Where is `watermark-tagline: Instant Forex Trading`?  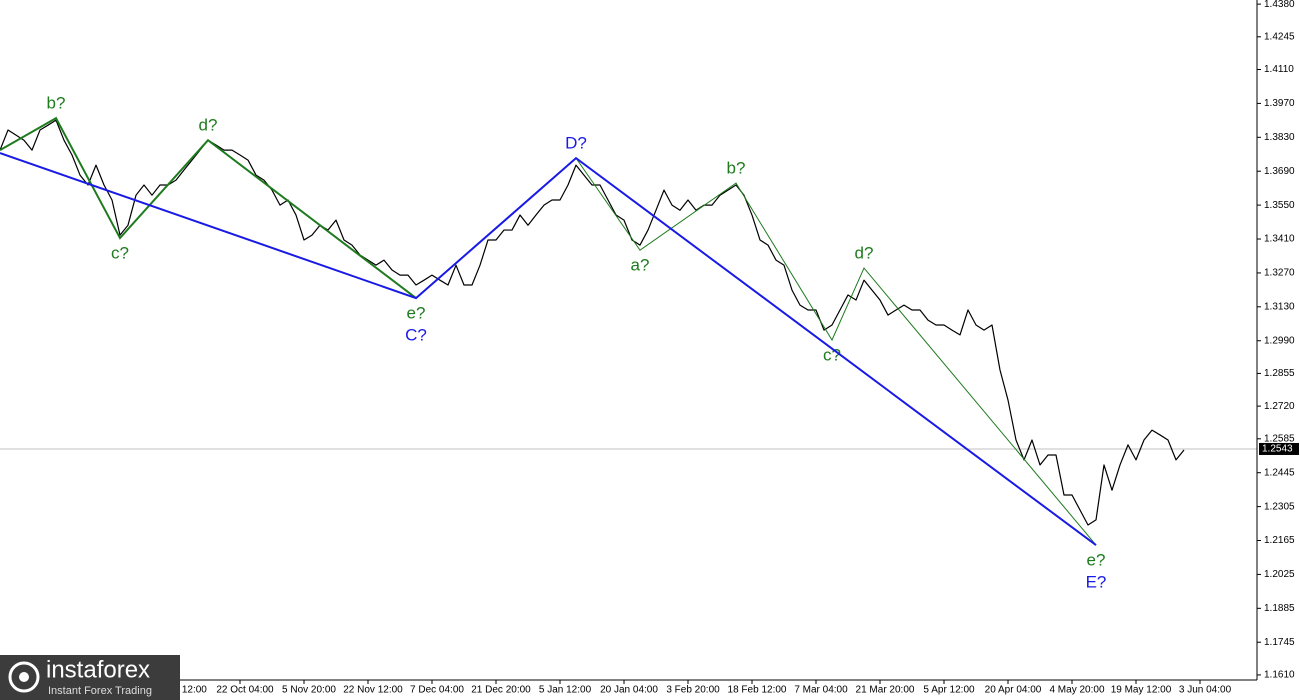
watermark-tagline: Instant Forex Trading is located at coordinates (100, 691).